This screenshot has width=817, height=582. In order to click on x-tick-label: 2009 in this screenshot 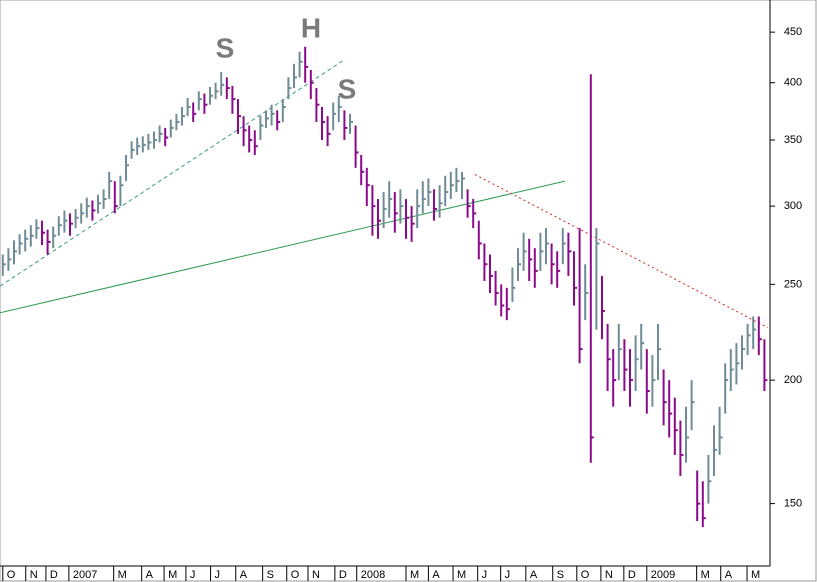, I will do `click(663, 575)`.